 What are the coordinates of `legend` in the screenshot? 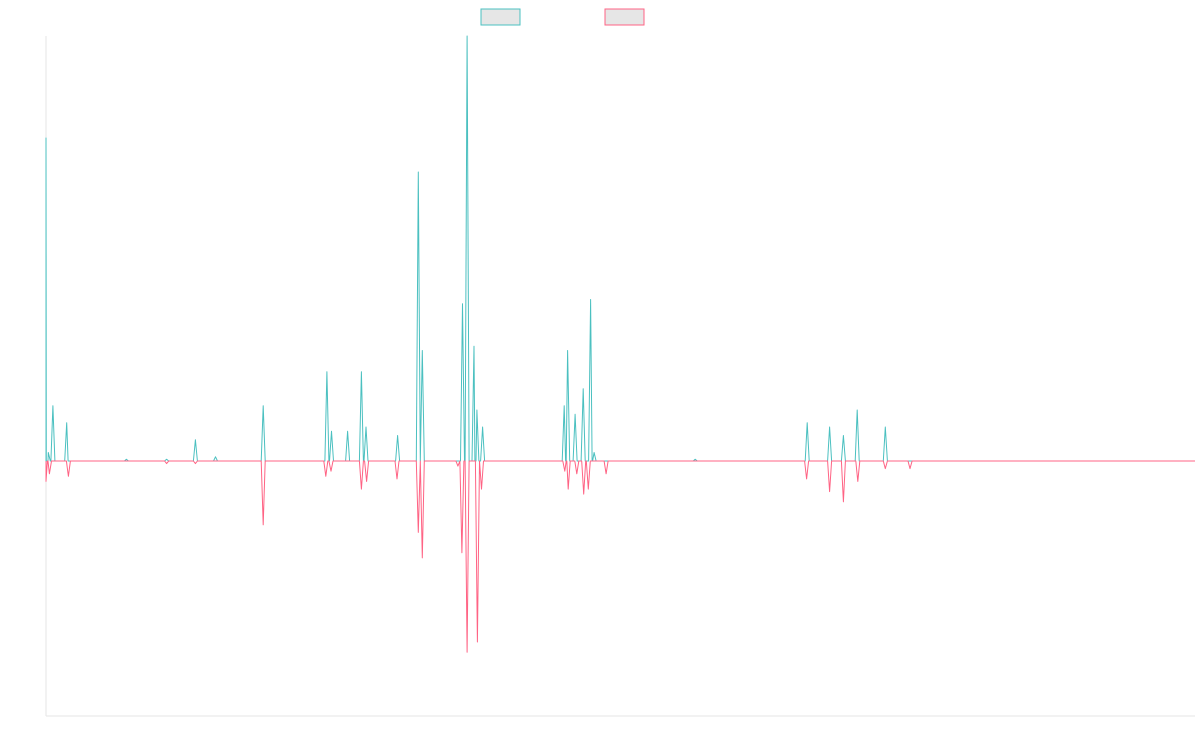 It's located at (562, 17).